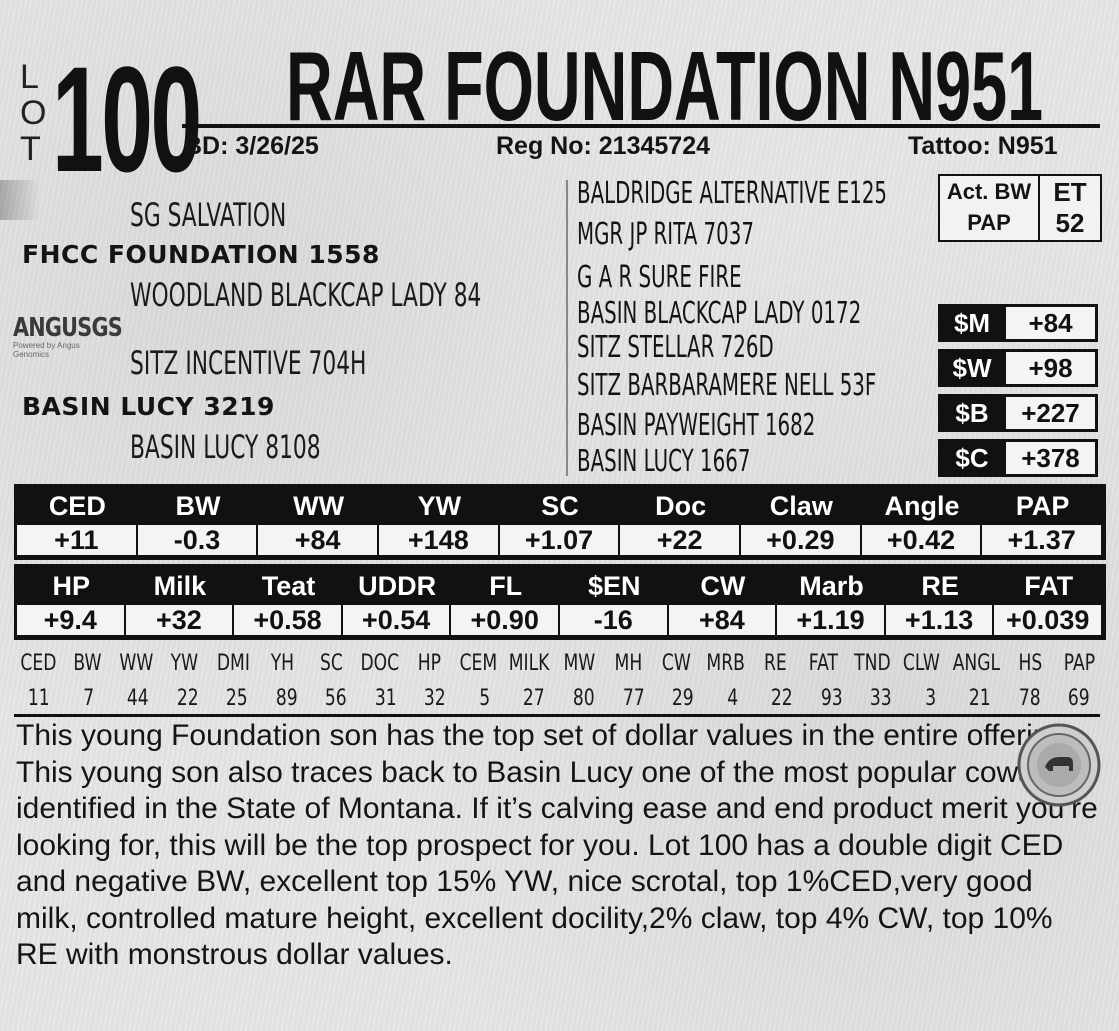  I want to click on epd_row2-value-uddr: +0.54, so click(396, 620).